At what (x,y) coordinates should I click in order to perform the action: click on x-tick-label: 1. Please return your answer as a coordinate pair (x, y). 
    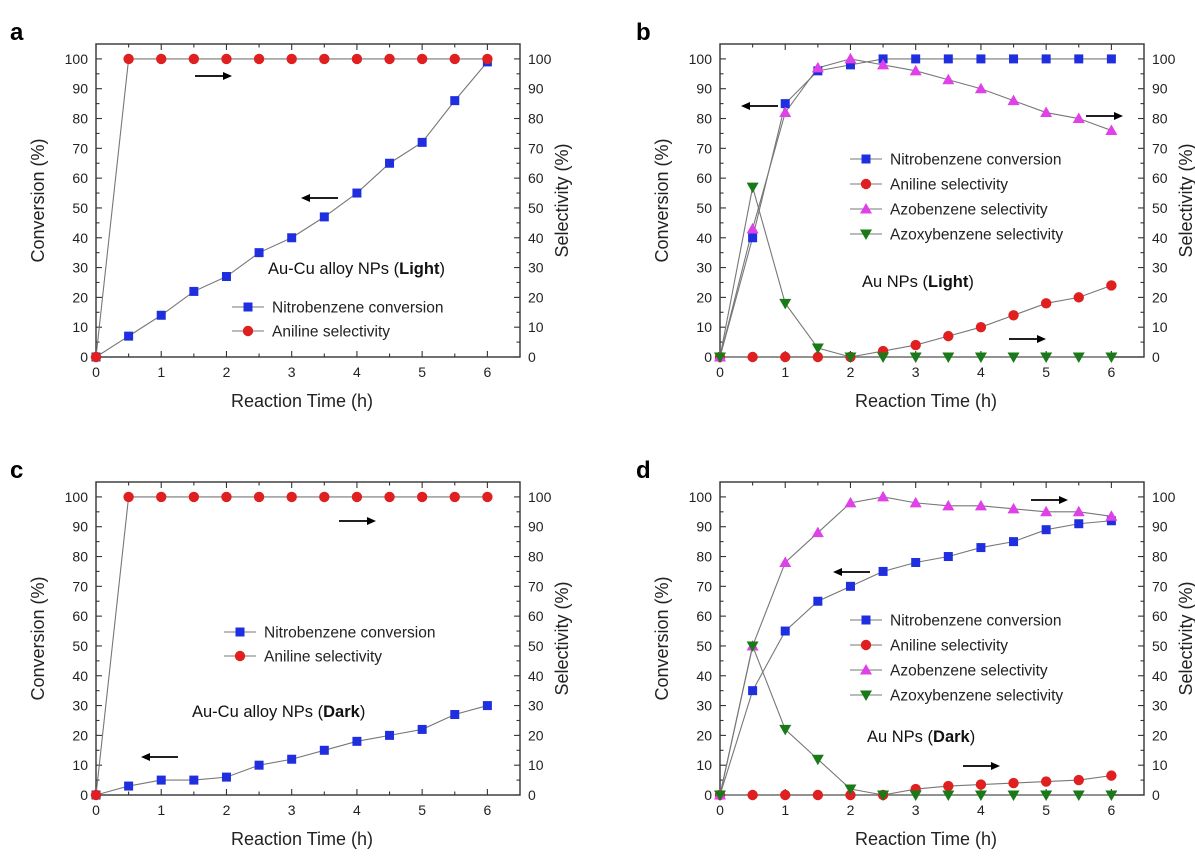
    Looking at the image, I should click on (161, 372).